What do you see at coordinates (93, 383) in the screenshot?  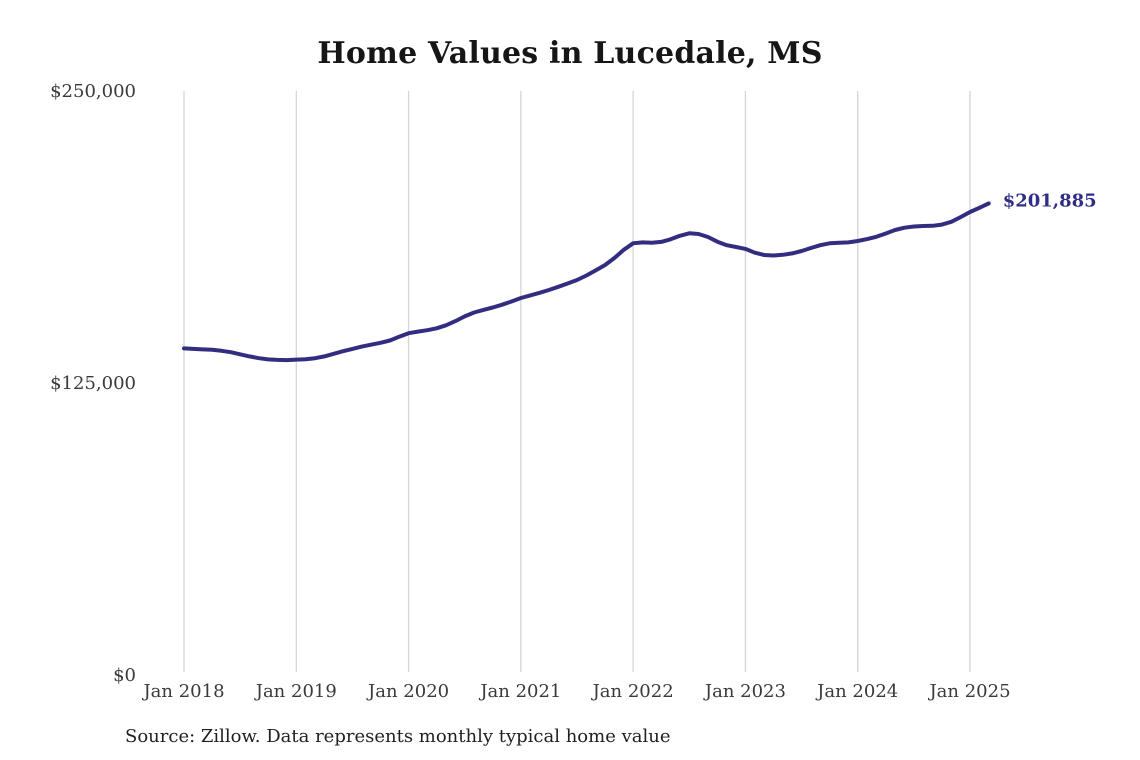 I see `y-tick-label: $125,000` at bounding box center [93, 383].